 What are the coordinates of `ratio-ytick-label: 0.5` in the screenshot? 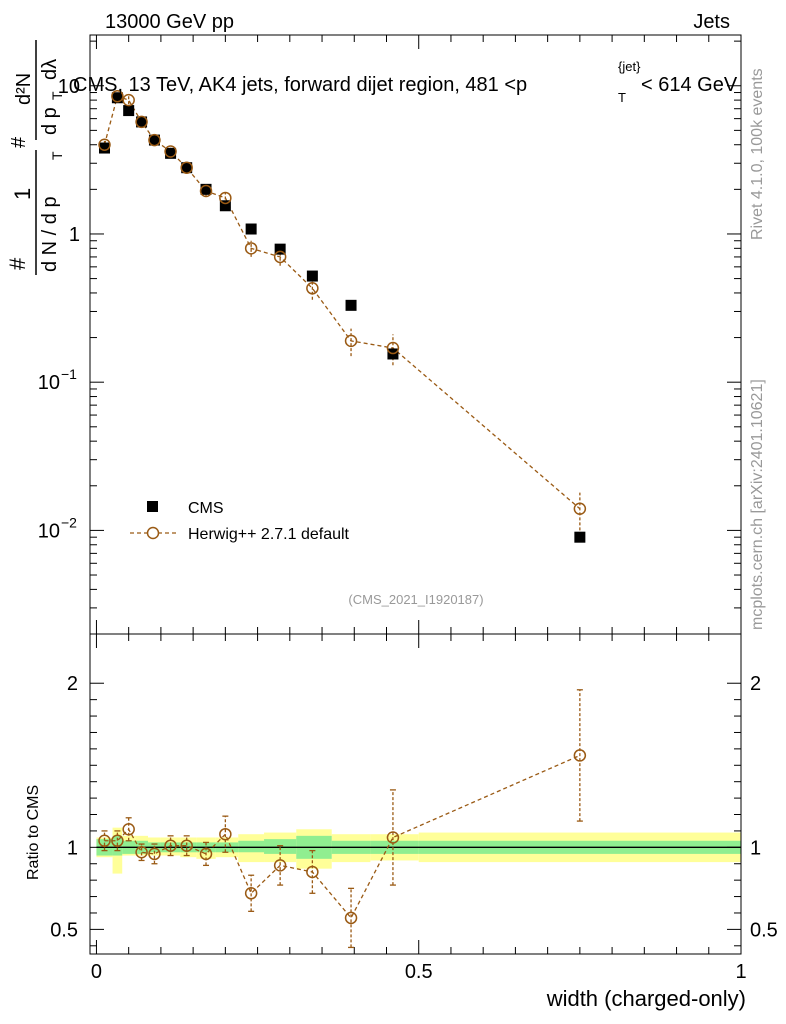 It's located at (64, 930).